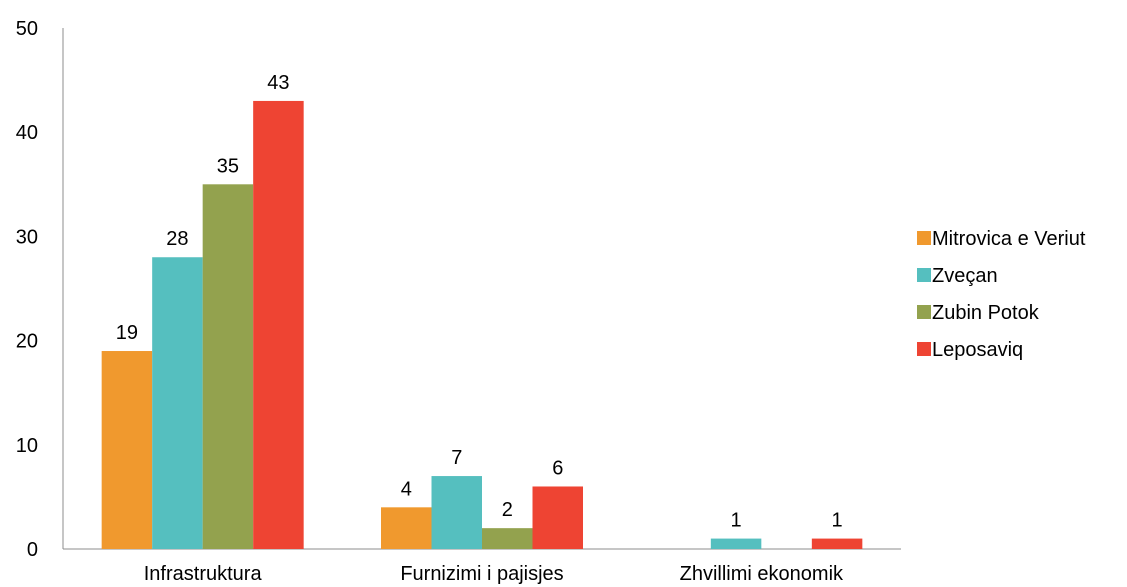 The height and width of the screenshot is (587, 1127). I want to click on y-tick-label: 30, so click(27, 237).